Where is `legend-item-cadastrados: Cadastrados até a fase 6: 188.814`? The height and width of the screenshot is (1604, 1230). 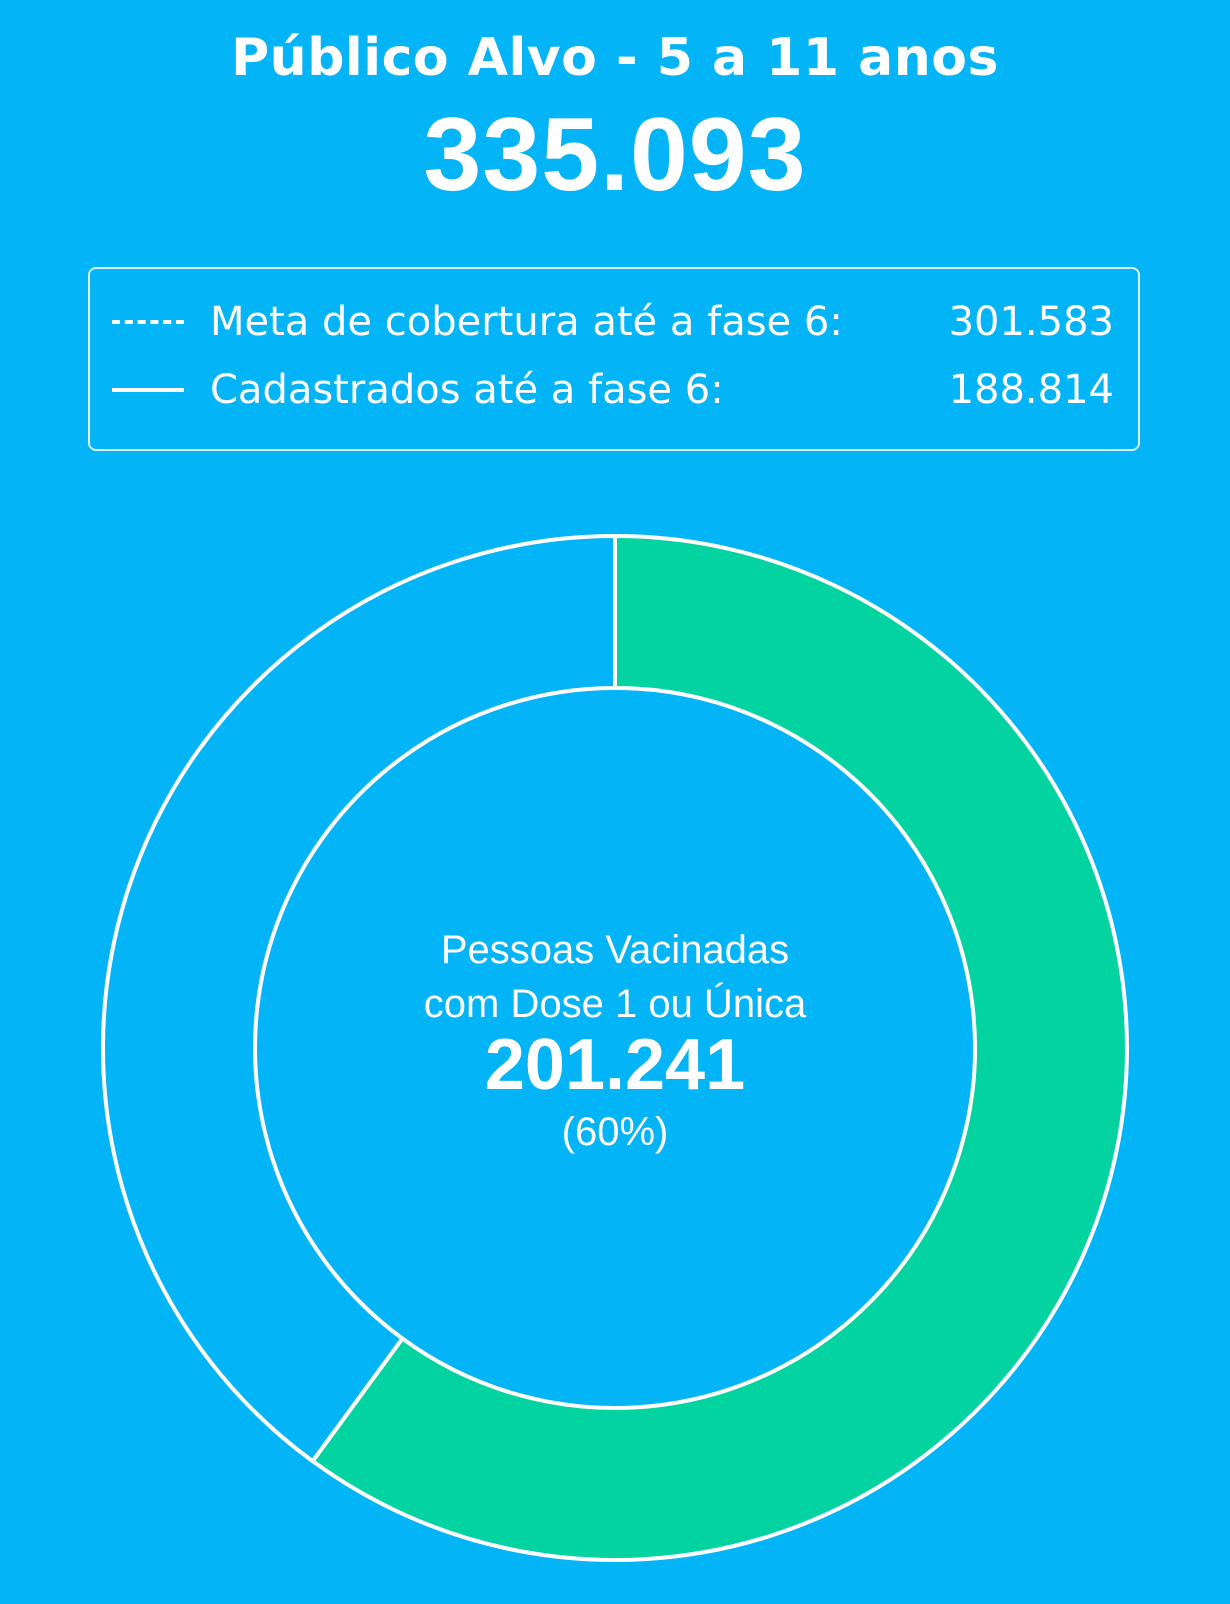 legend-item-cadastrados: Cadastrados até a fase 6: 188.814 is located at coordinates (613, 390).